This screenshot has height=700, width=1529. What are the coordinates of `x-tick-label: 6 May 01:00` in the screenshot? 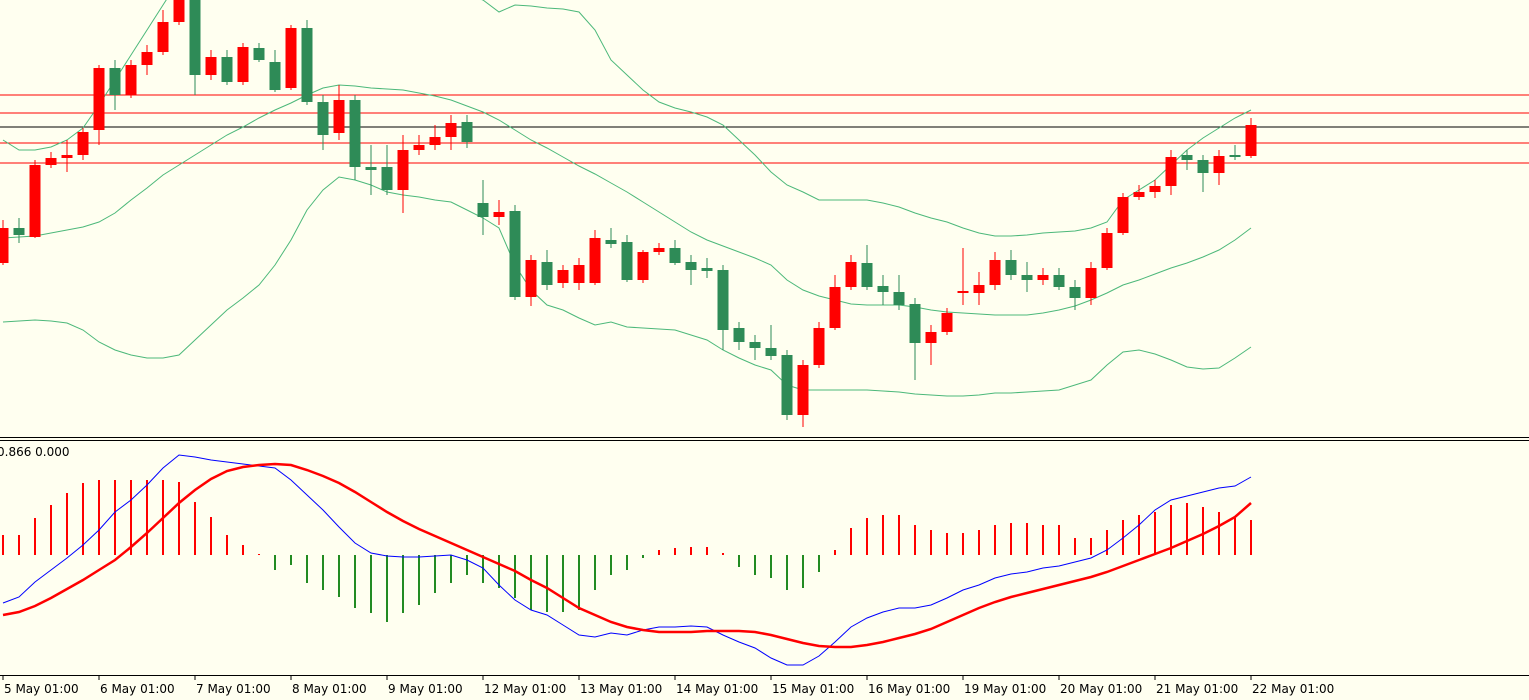 It's located at (137, 689).